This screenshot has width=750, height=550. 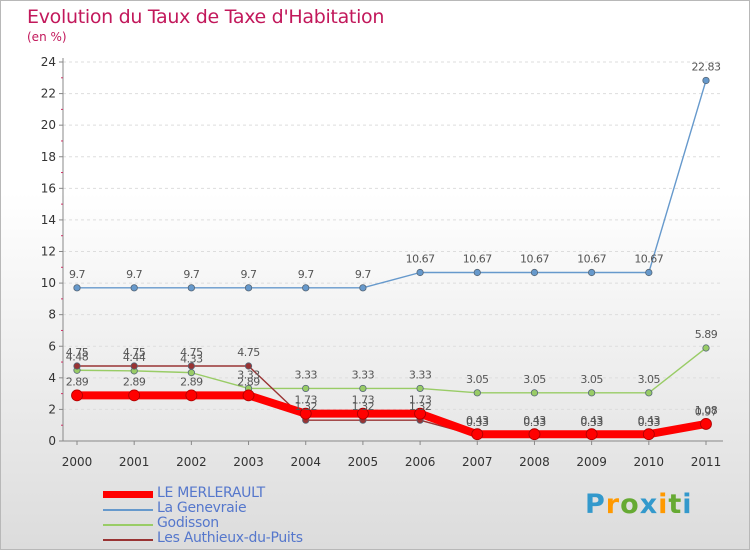 What do you see at coordinates (52, 346) in the screenshot?
I see `y-tick-label: 6` at bounding box center [52, 346].